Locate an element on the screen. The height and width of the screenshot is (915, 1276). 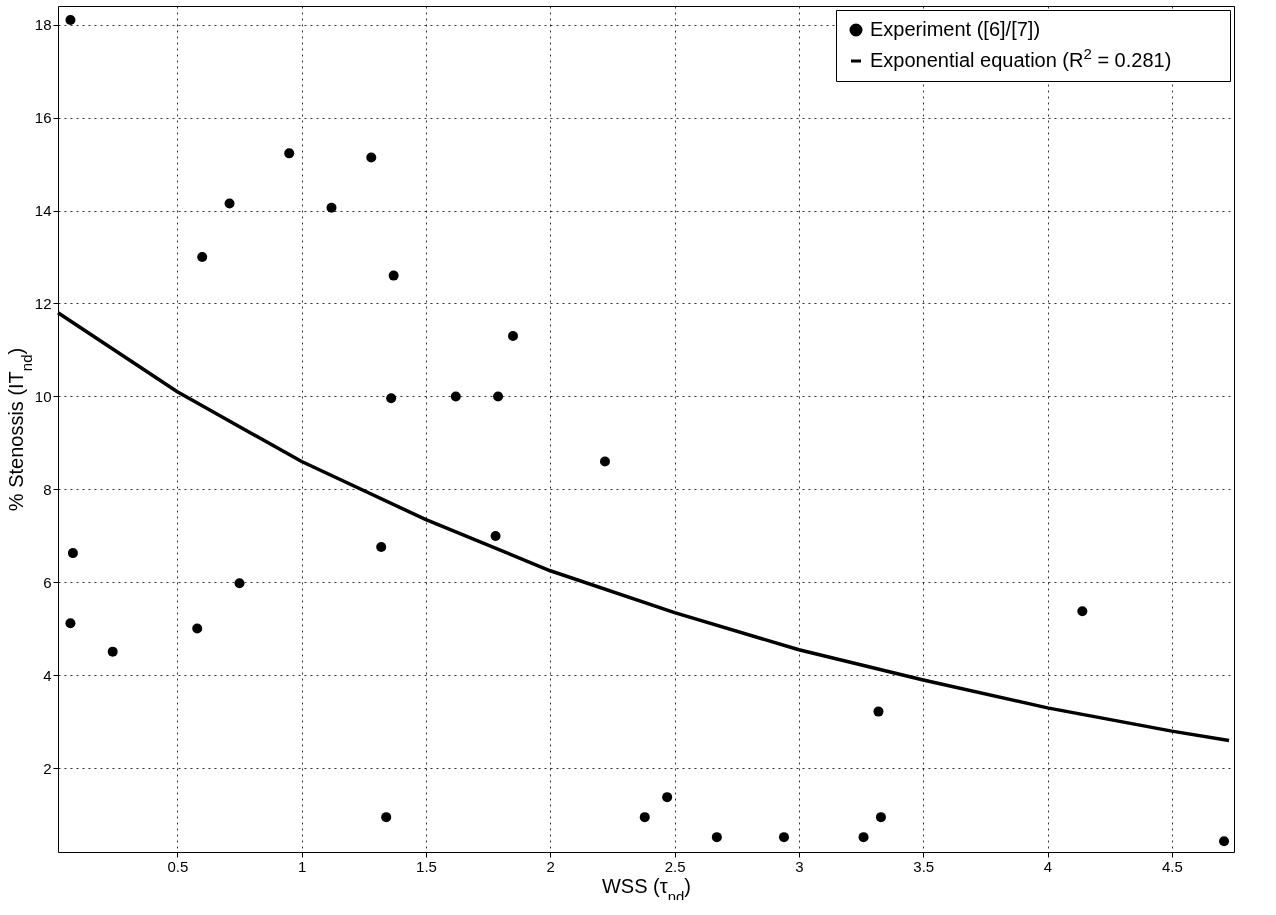
y-tick-label: 14 is located at coordinates (43, 211).